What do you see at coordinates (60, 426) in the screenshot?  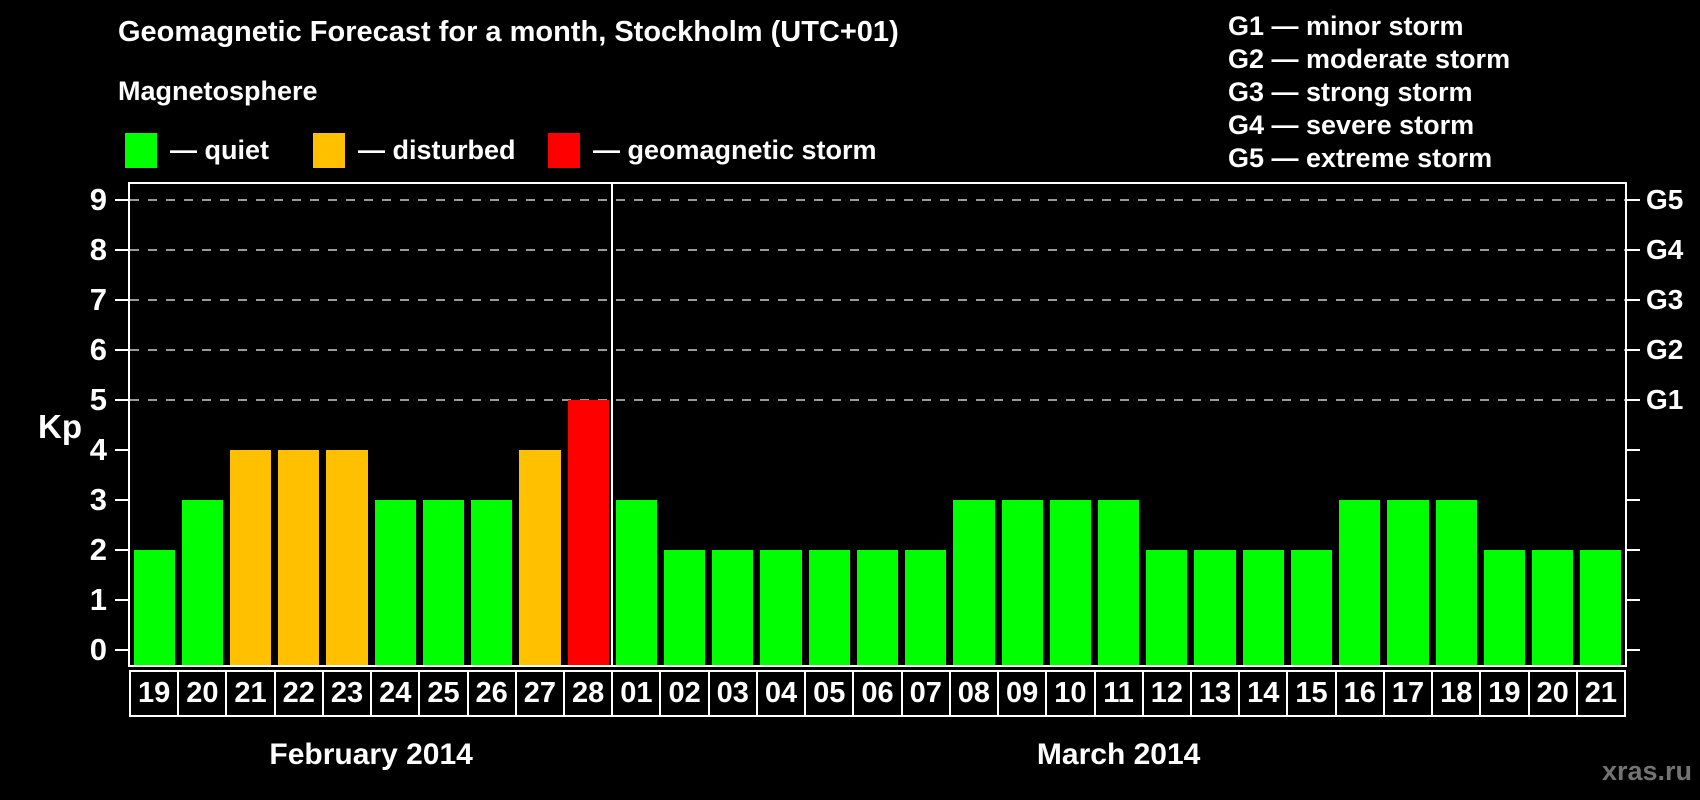 I see `y-axis-title: Kp` at bounding box center [60, 426].